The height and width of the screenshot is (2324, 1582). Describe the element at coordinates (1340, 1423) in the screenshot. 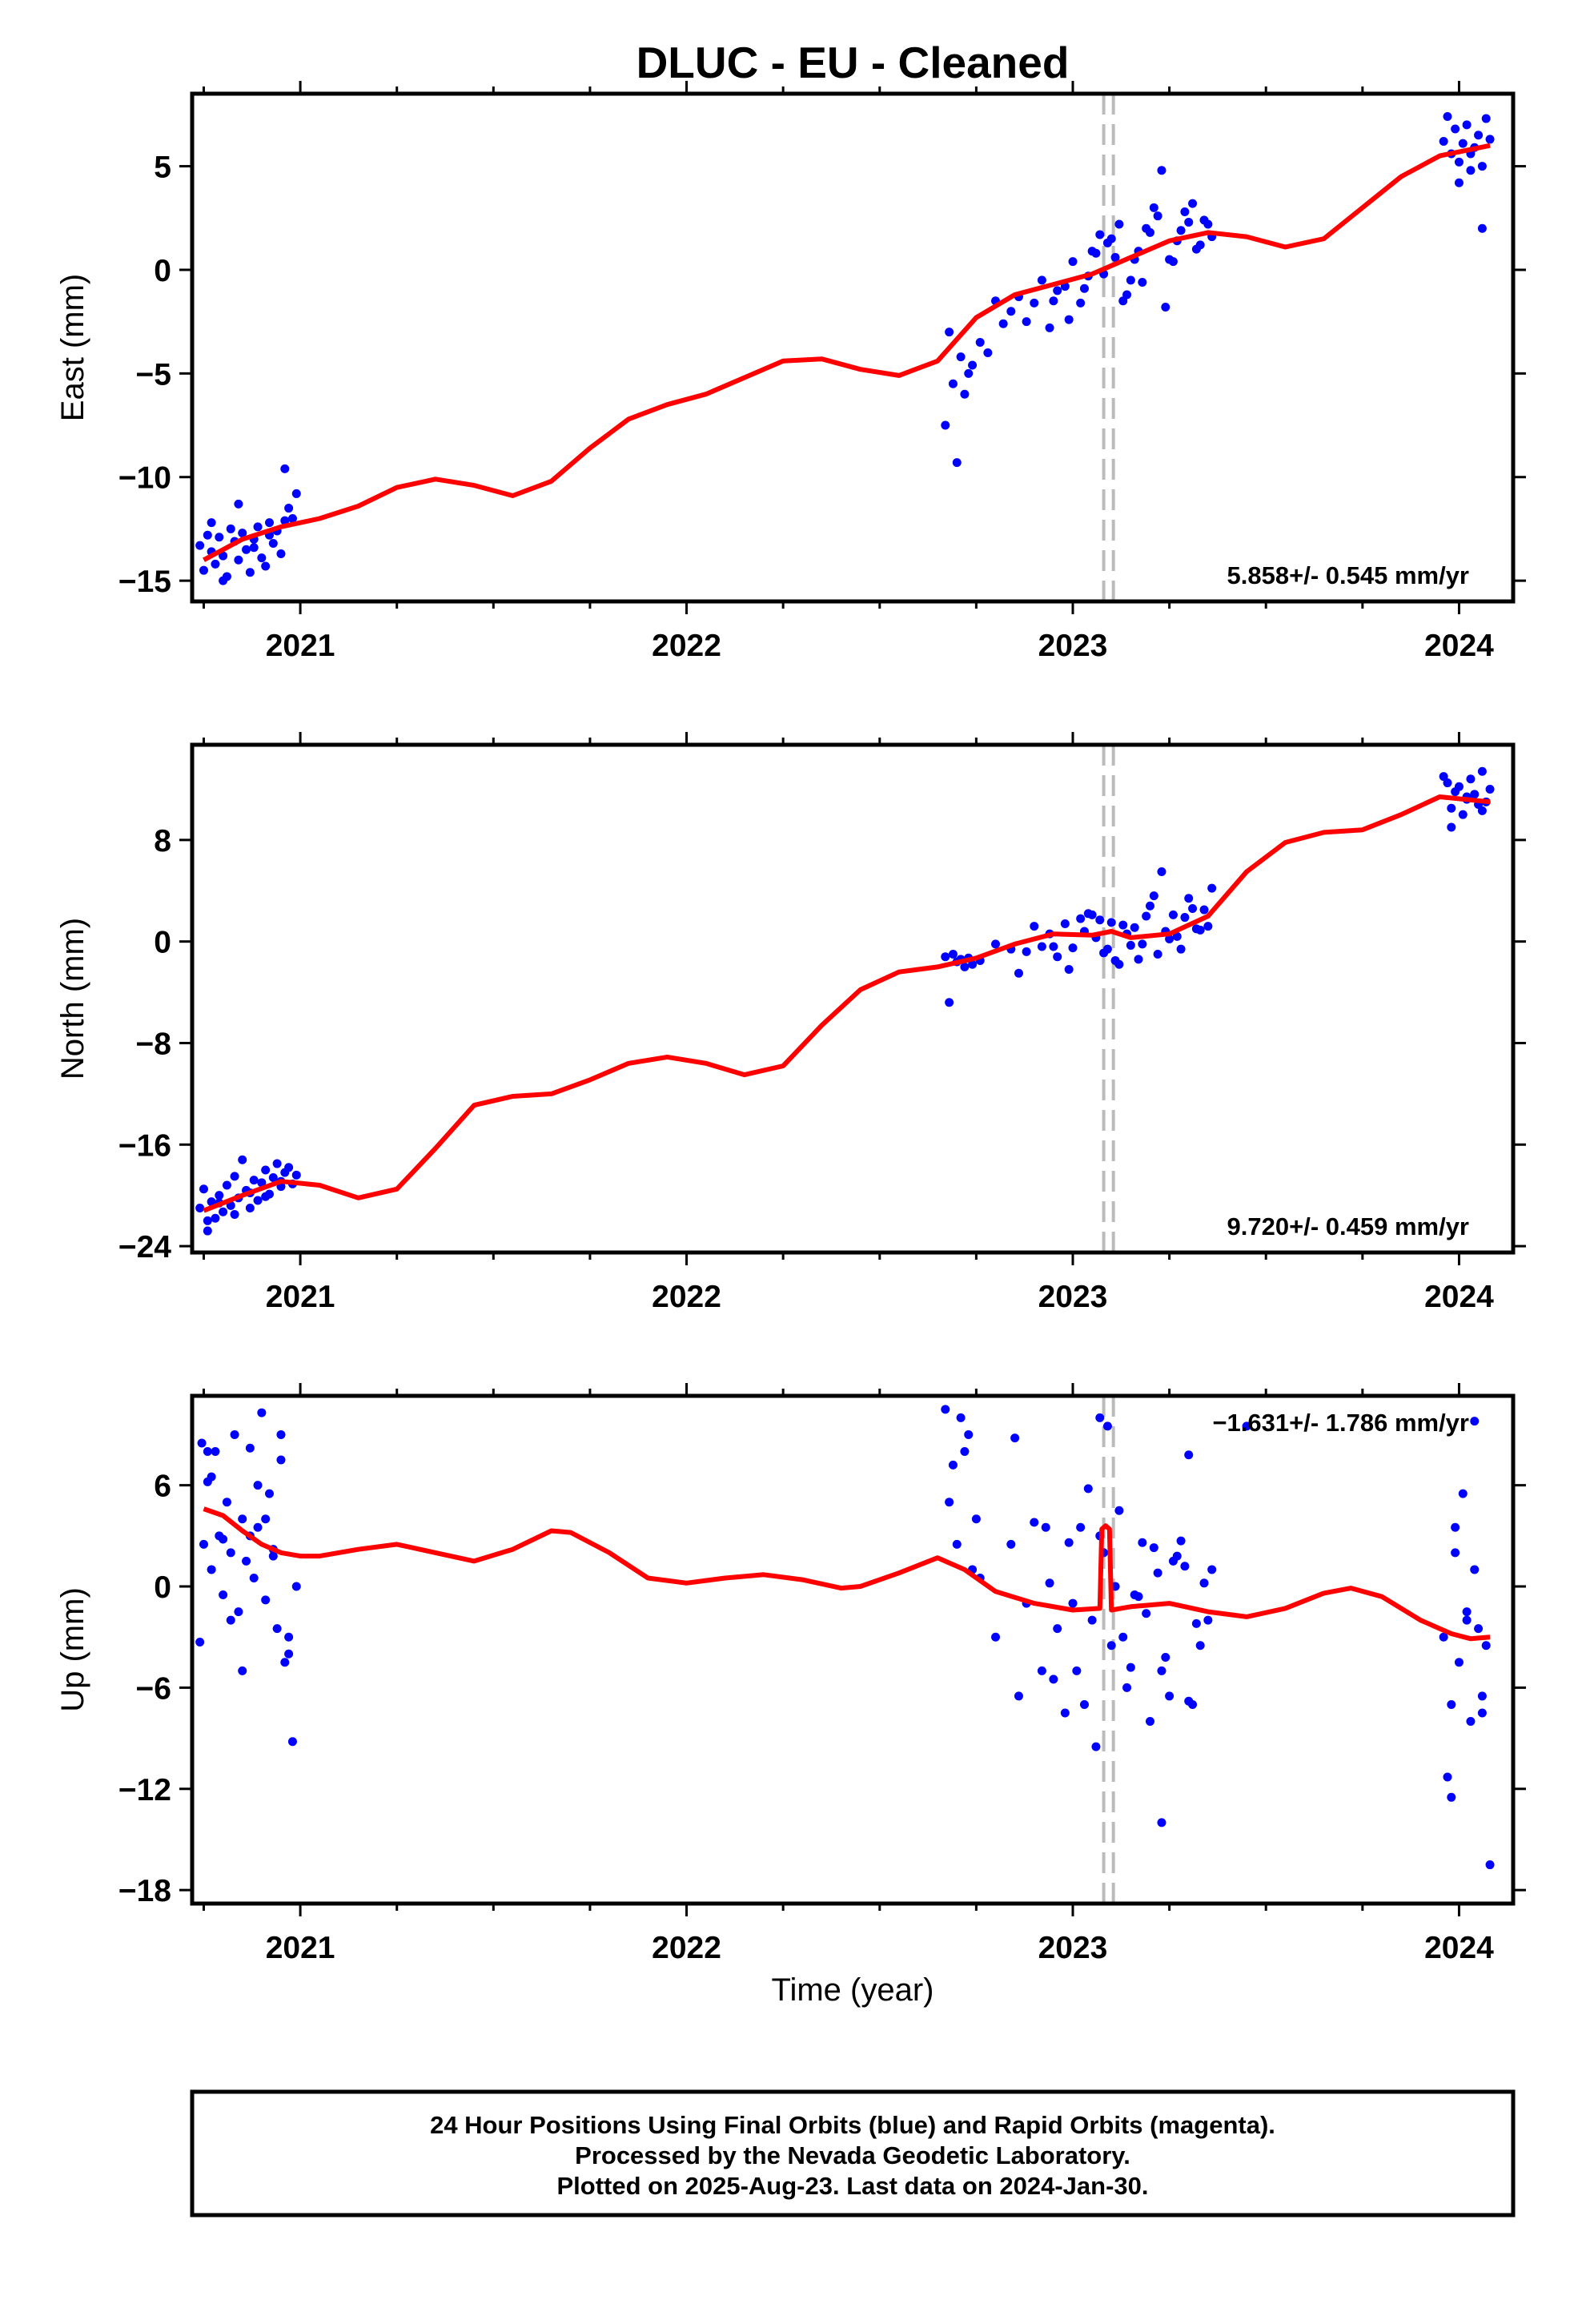

I see `rate-label: −1.631+/- 1.786 mm/yr` at that location.